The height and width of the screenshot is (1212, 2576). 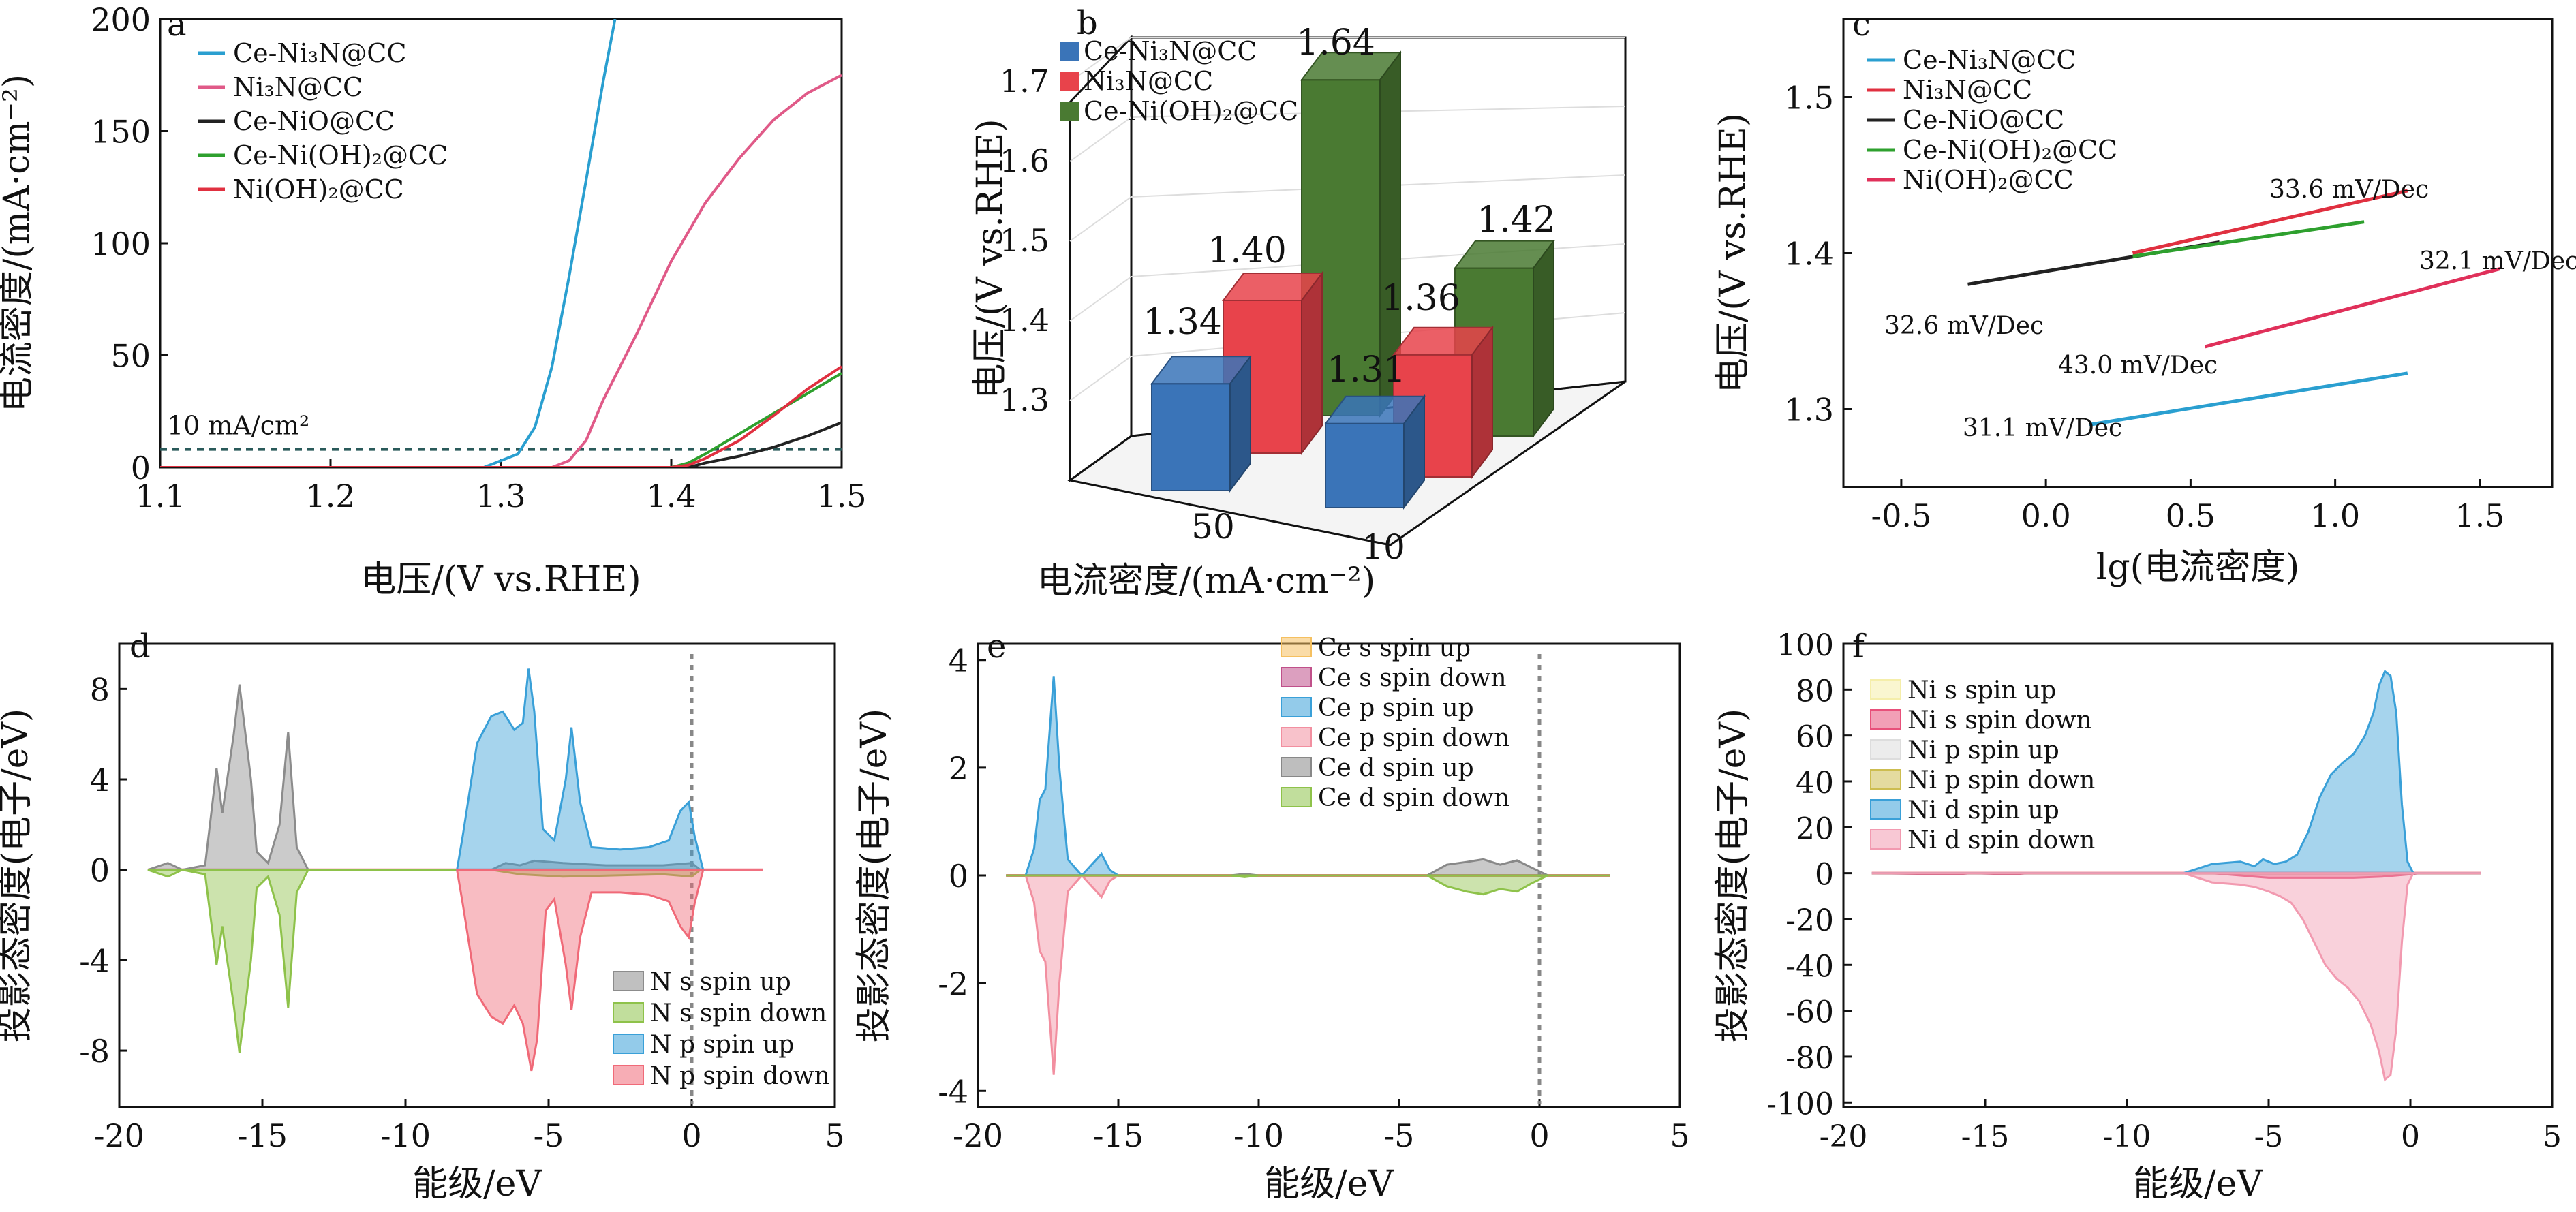 I want to click on y-tick-label: -8, so click(x=94, y=1051).